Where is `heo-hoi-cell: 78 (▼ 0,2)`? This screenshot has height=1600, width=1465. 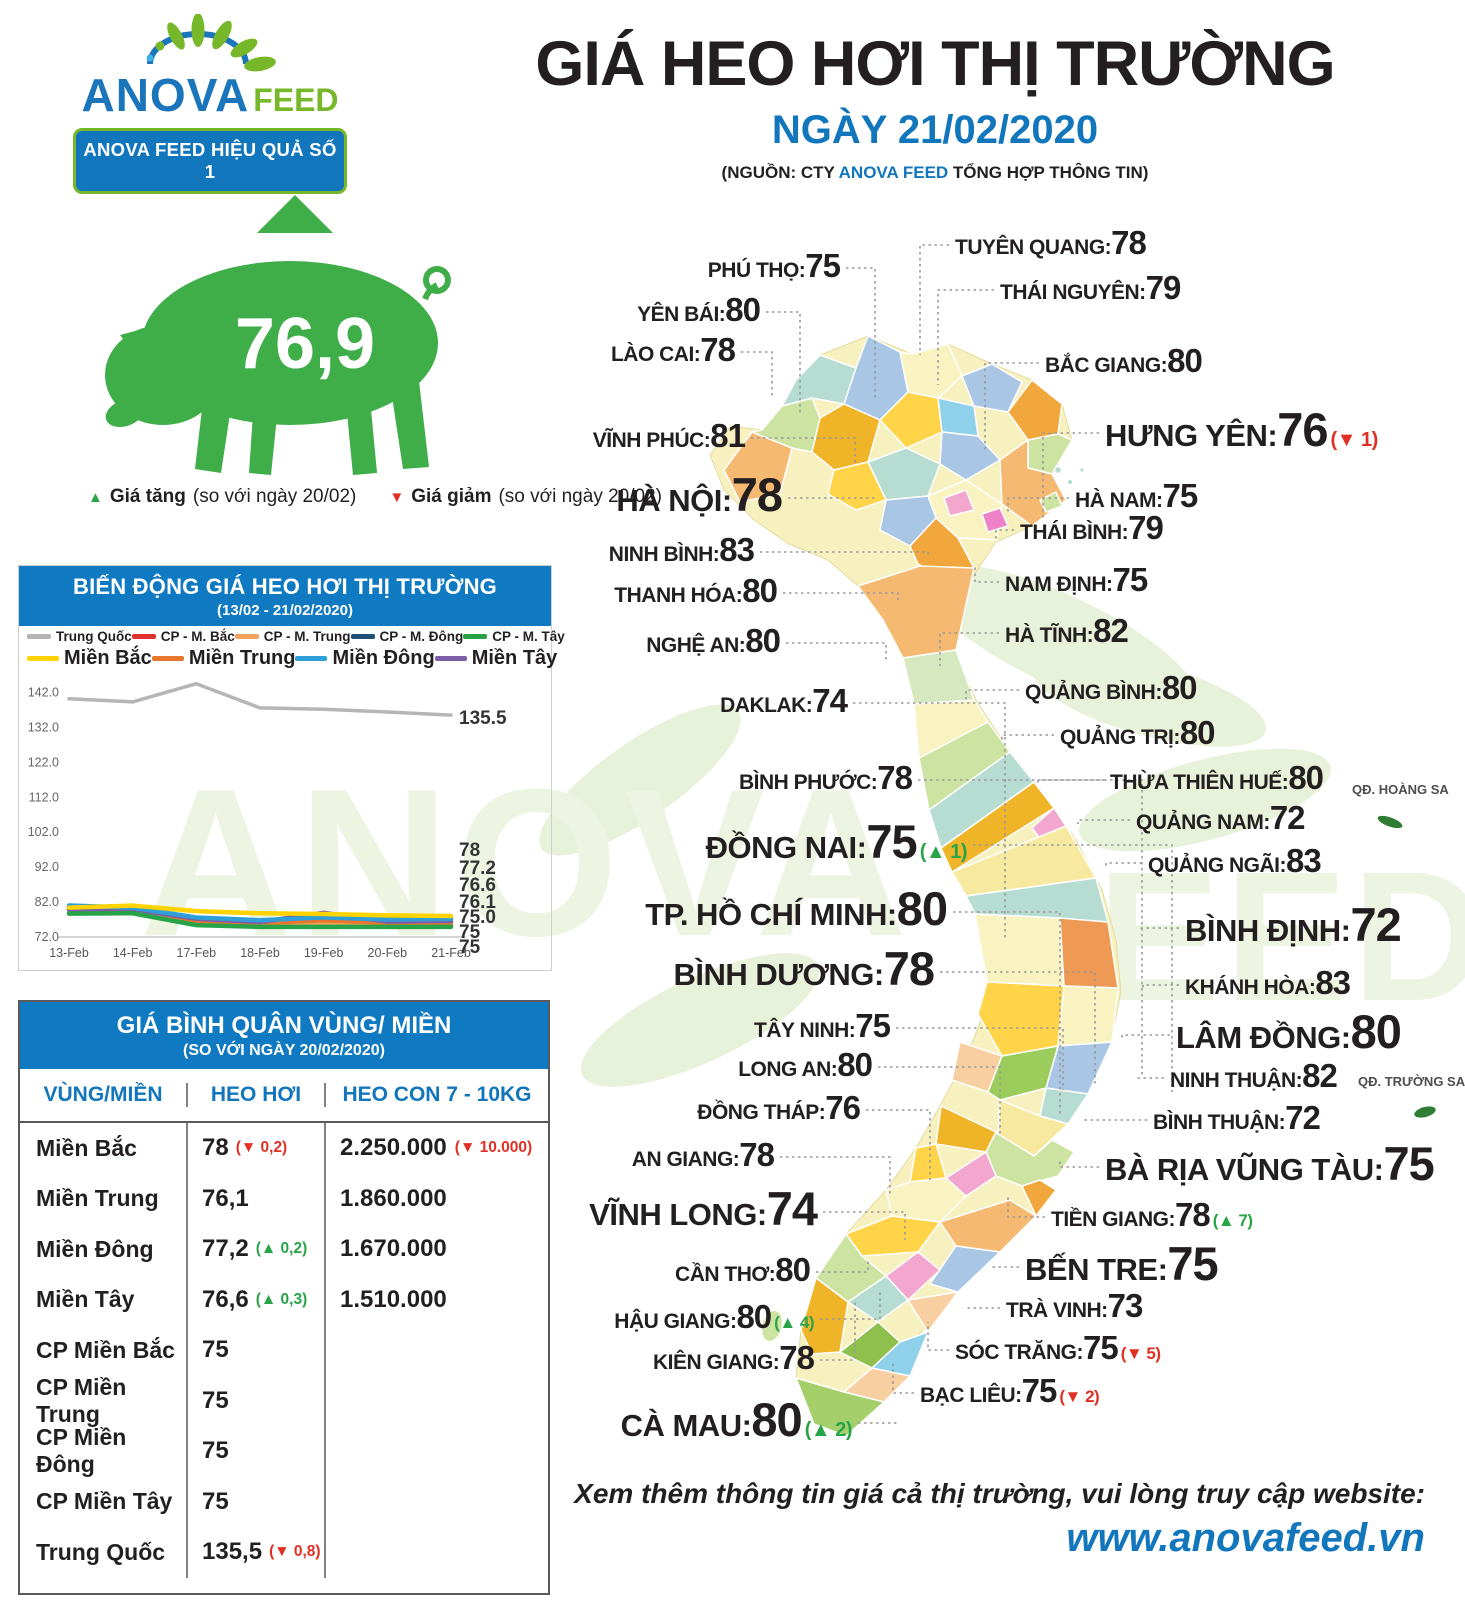
heo-hoi-cell: 78 (▼ 0,2) is located at coordinates (257, 1148).